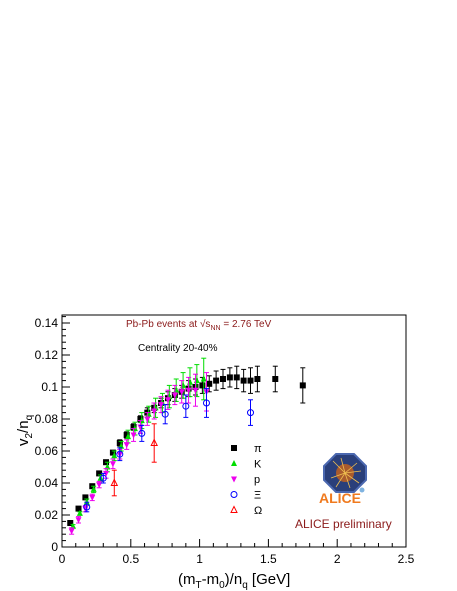  I want to click on x-tick-label: 0.5, so click(130, 559).